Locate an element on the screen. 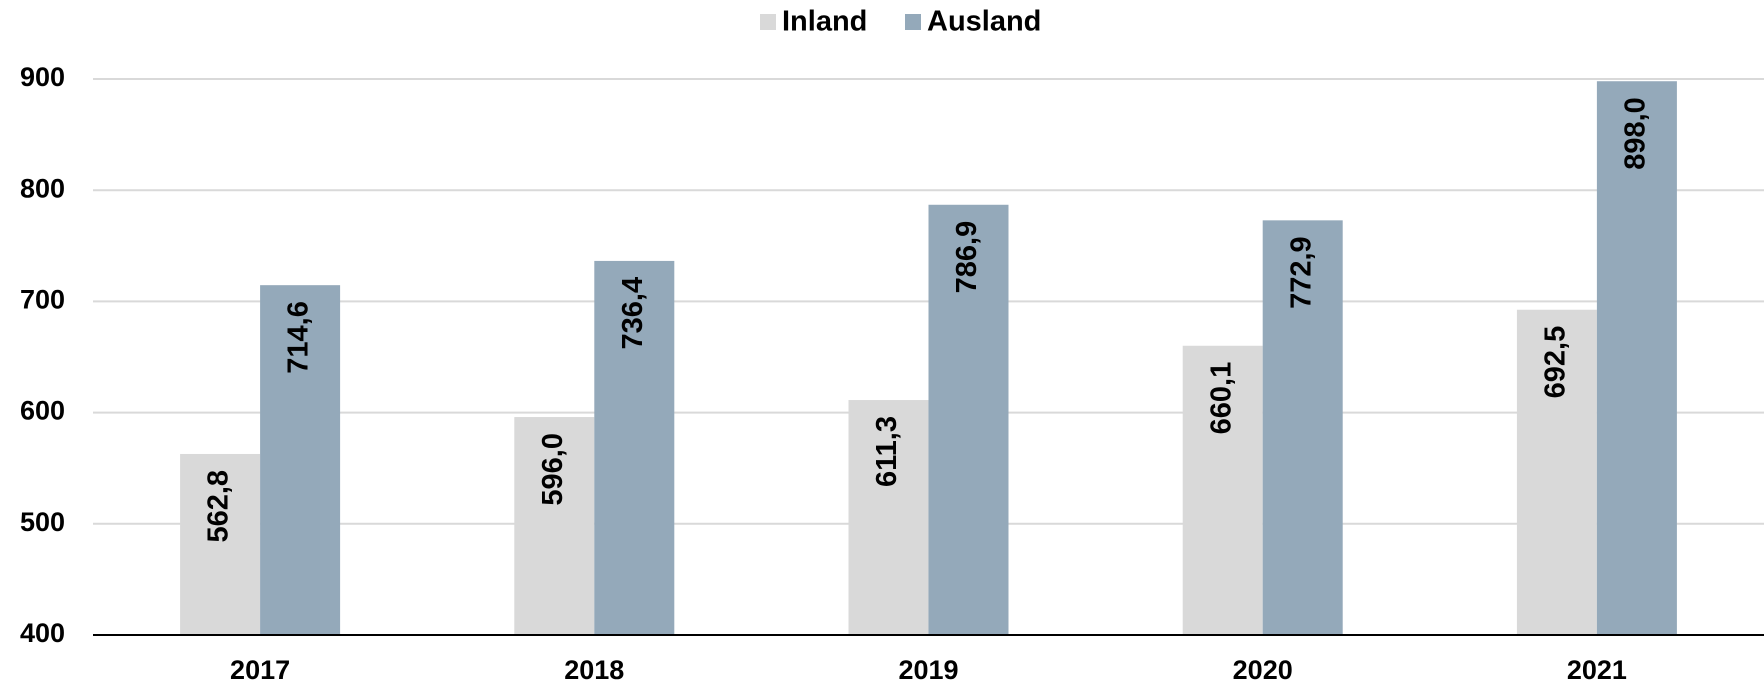  value-label: 714,6 is located at coordinates (299, 337).